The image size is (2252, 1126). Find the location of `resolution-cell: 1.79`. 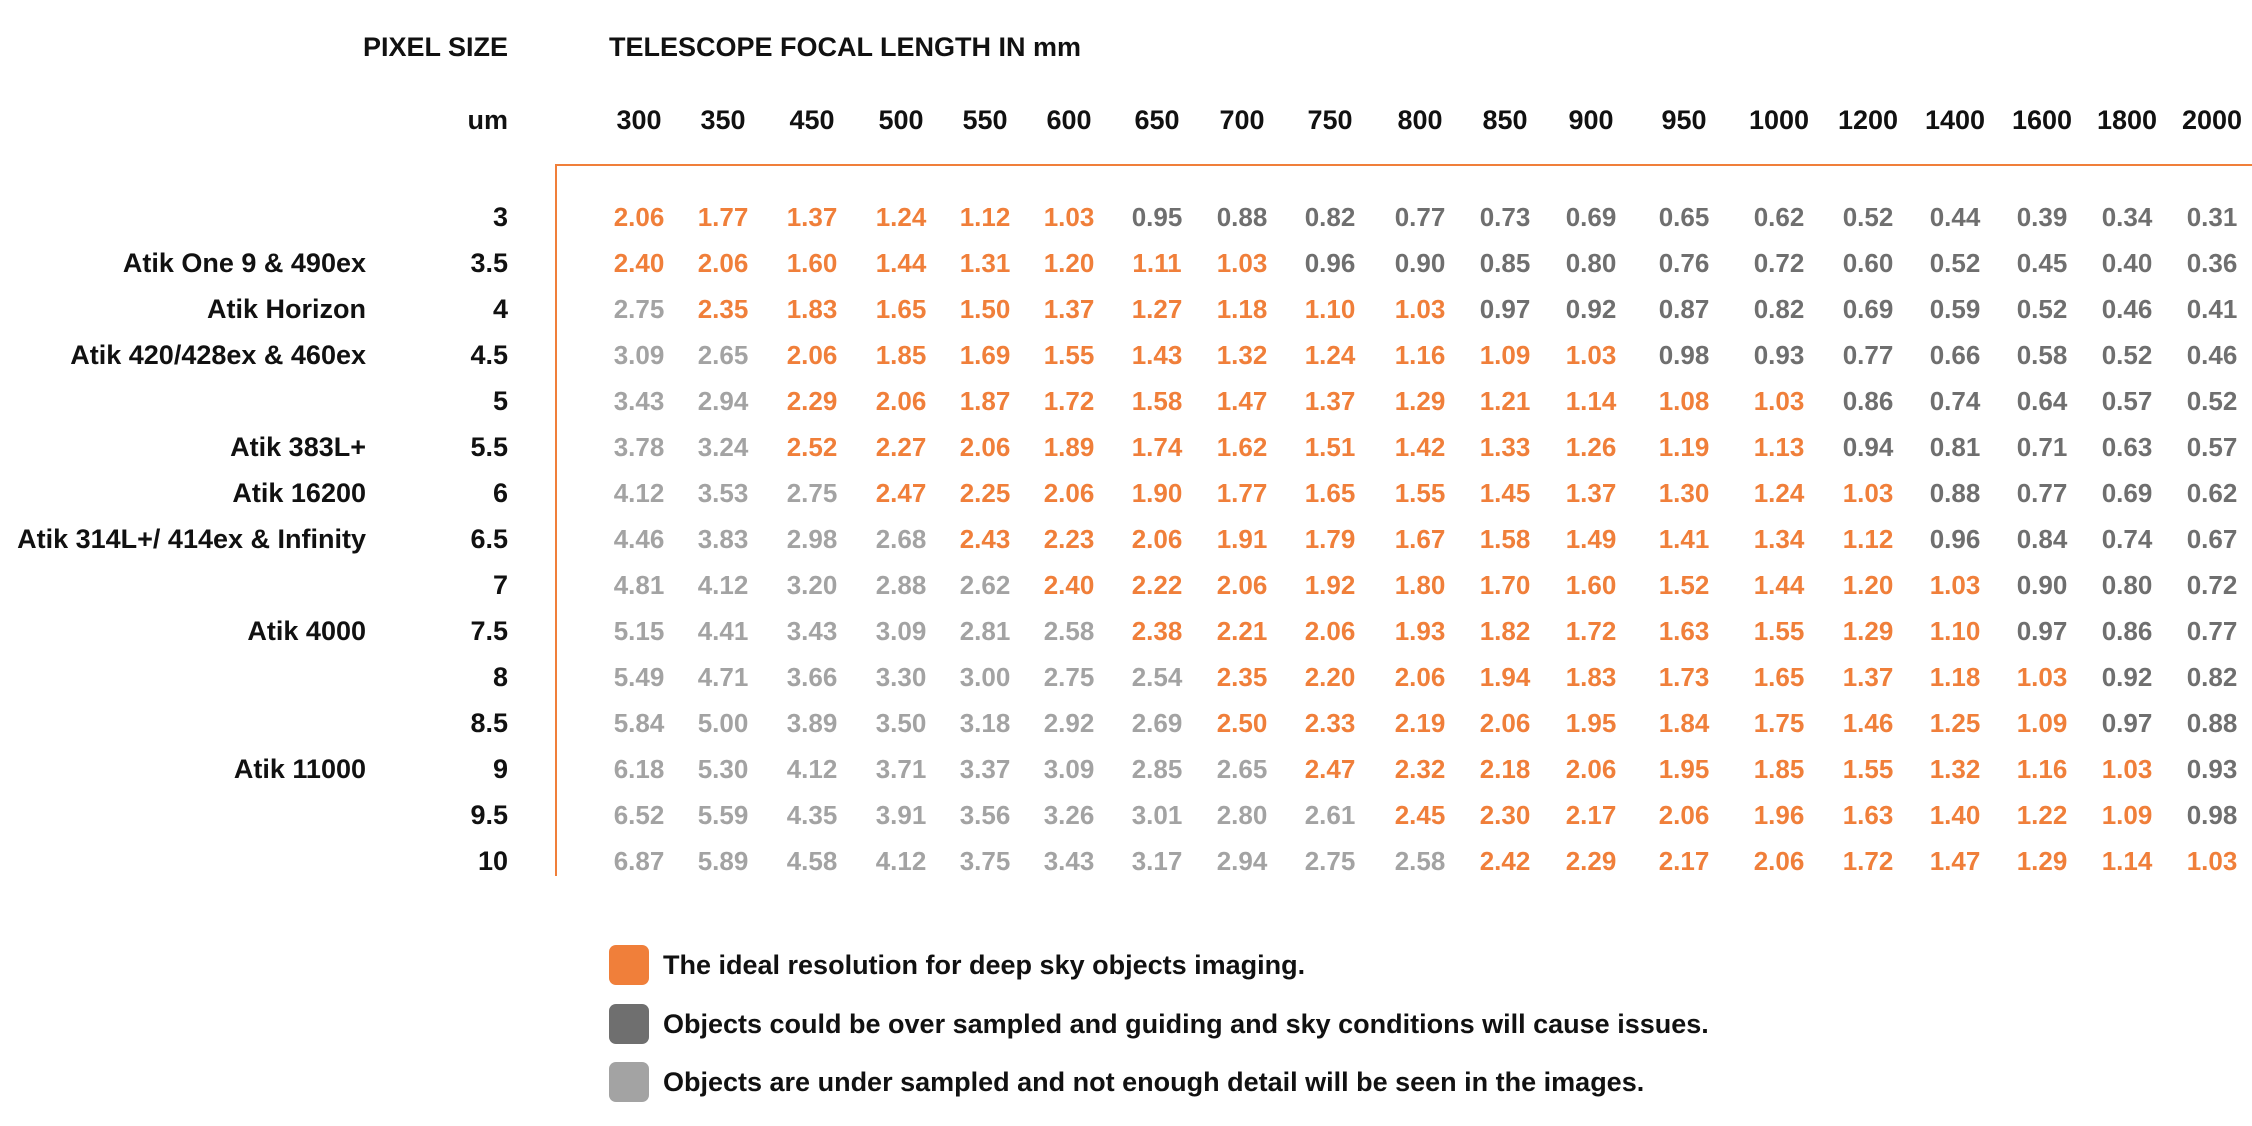

resolution-cell: 1.79 is located at coordinates (1330, 539).